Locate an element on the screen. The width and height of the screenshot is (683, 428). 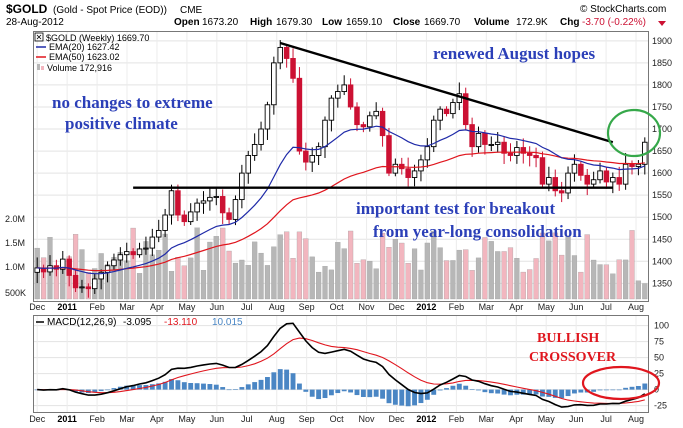
open-label: Open is located at coordinates (187, 22).